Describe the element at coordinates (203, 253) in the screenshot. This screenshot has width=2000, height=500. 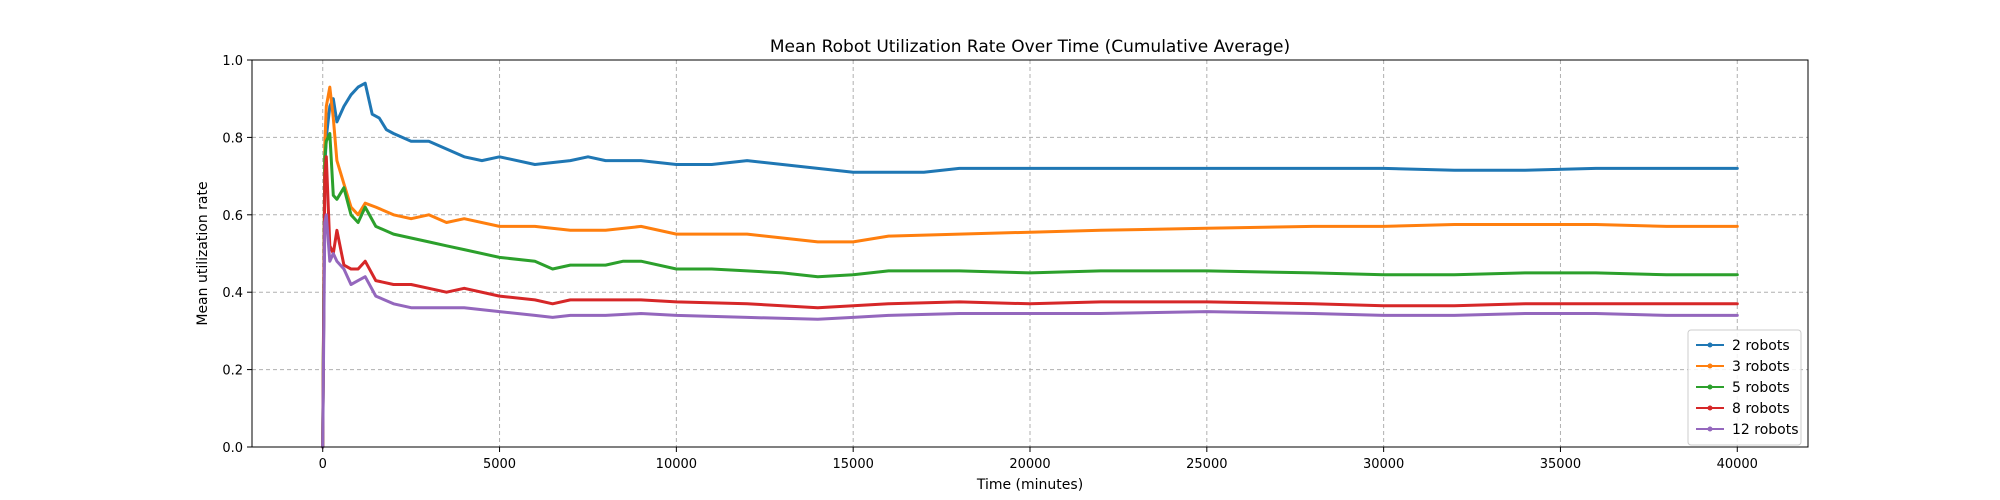
I see `y-axis-title: Mean utilization rate` at that location.